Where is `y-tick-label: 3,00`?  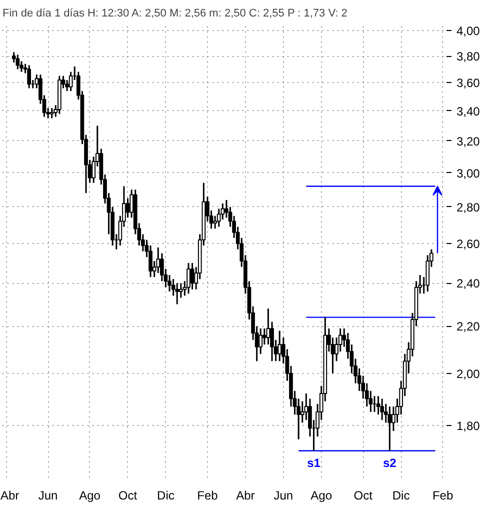
y-tick-label: 3,00 is located at coordinates (468, 173).